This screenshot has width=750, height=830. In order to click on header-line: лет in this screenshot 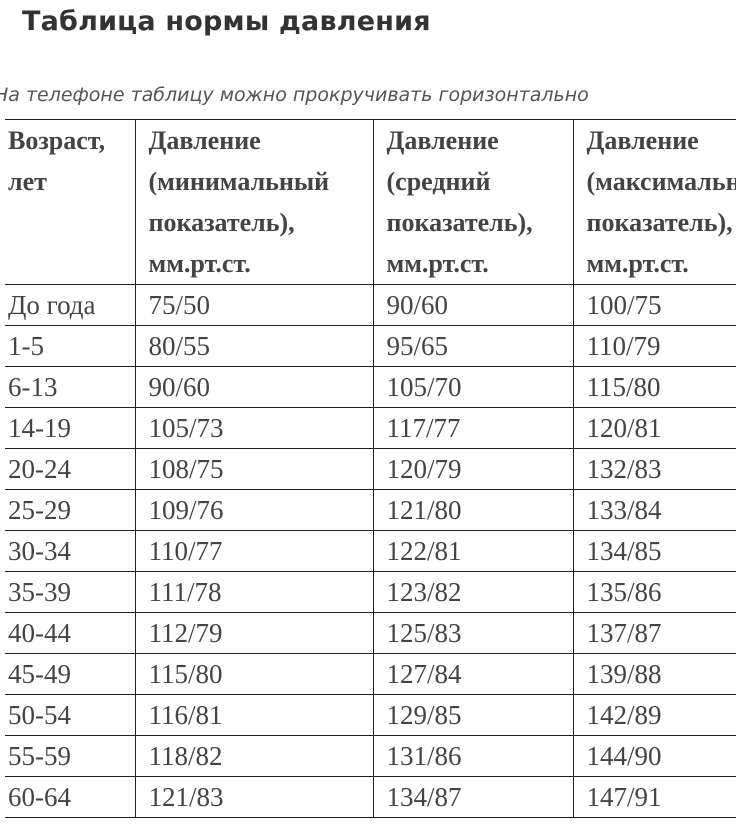, I will do `click(27, 181)`.